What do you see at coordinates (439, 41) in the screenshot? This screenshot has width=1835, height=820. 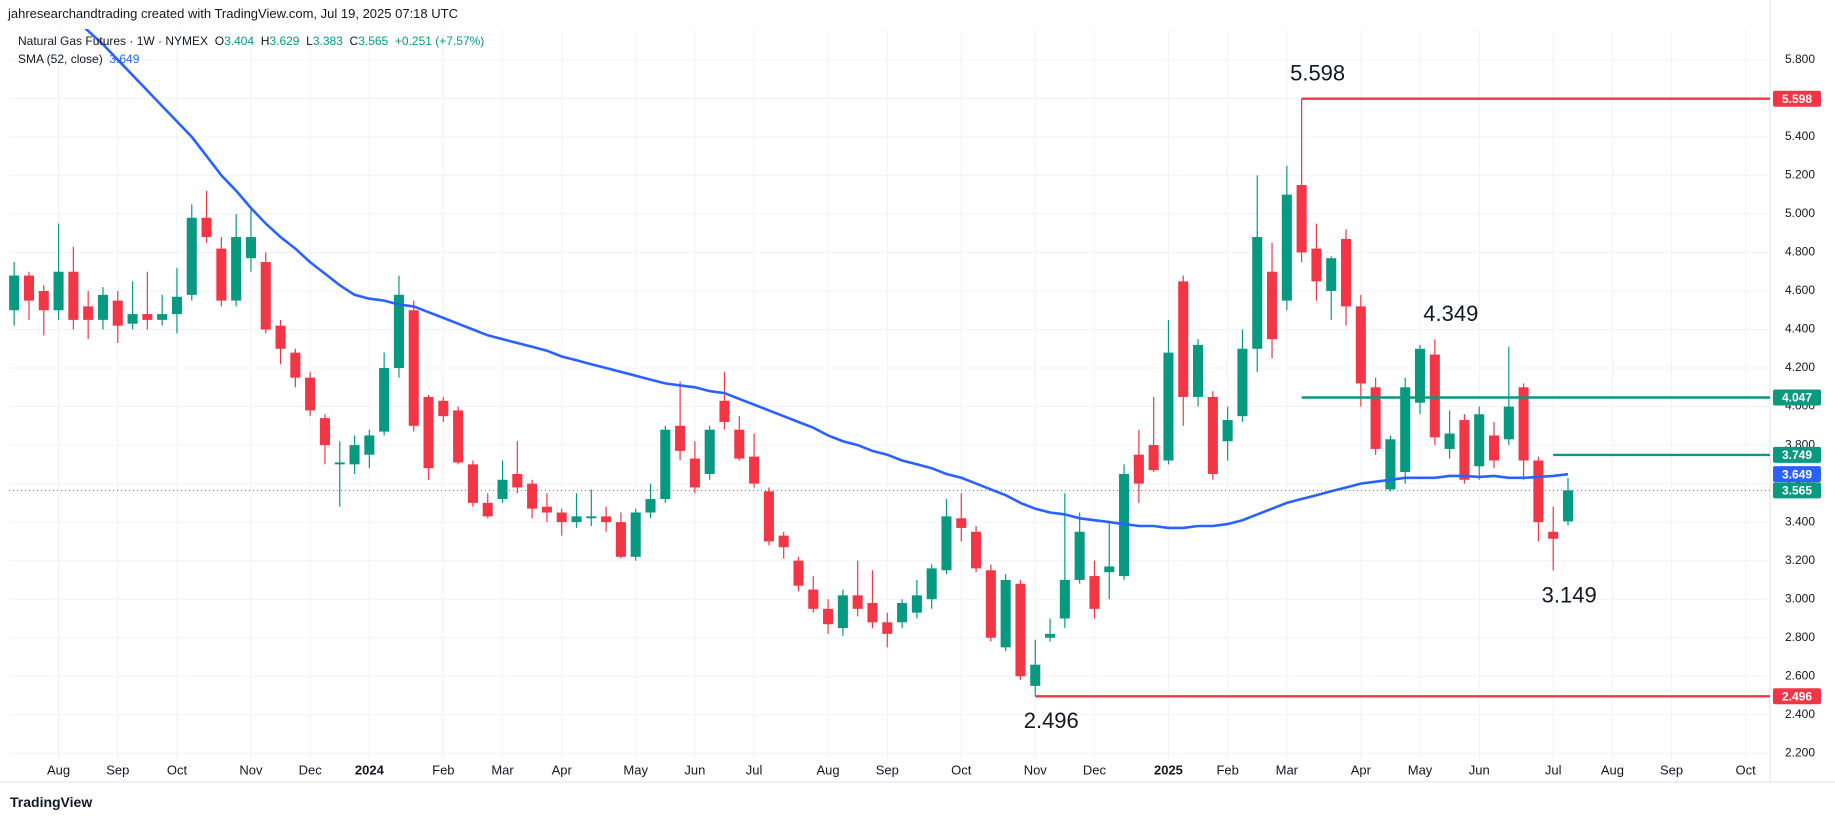 I see `change: +0.251 (+7.57%)` at bounding box center [439, 41].